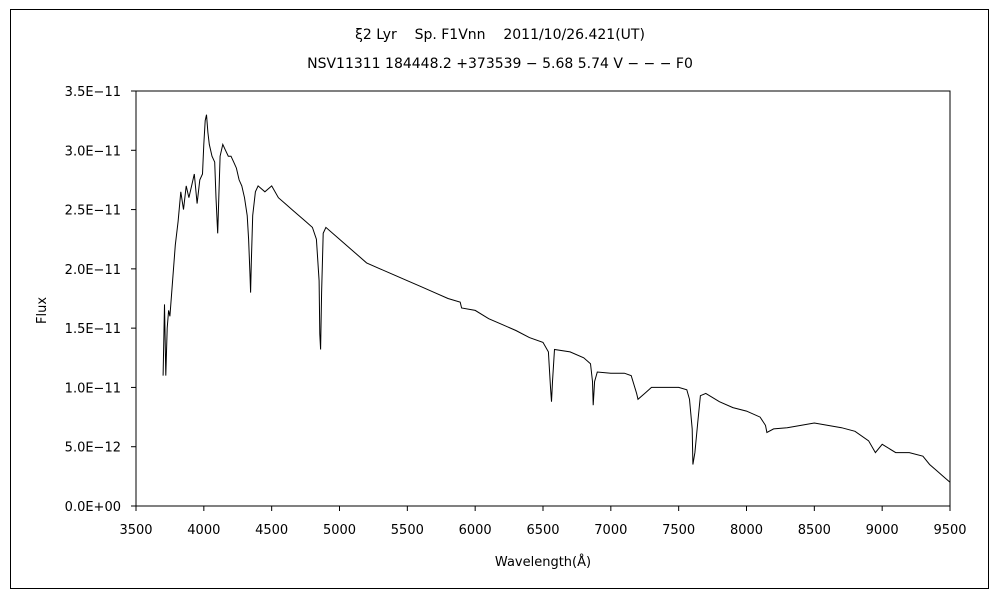 The image size is (1000, 600). What do you see at coordinates (271, 530) in the screenshot?
I see `x-tick-label: 4500` at bounding box center [271, 530].